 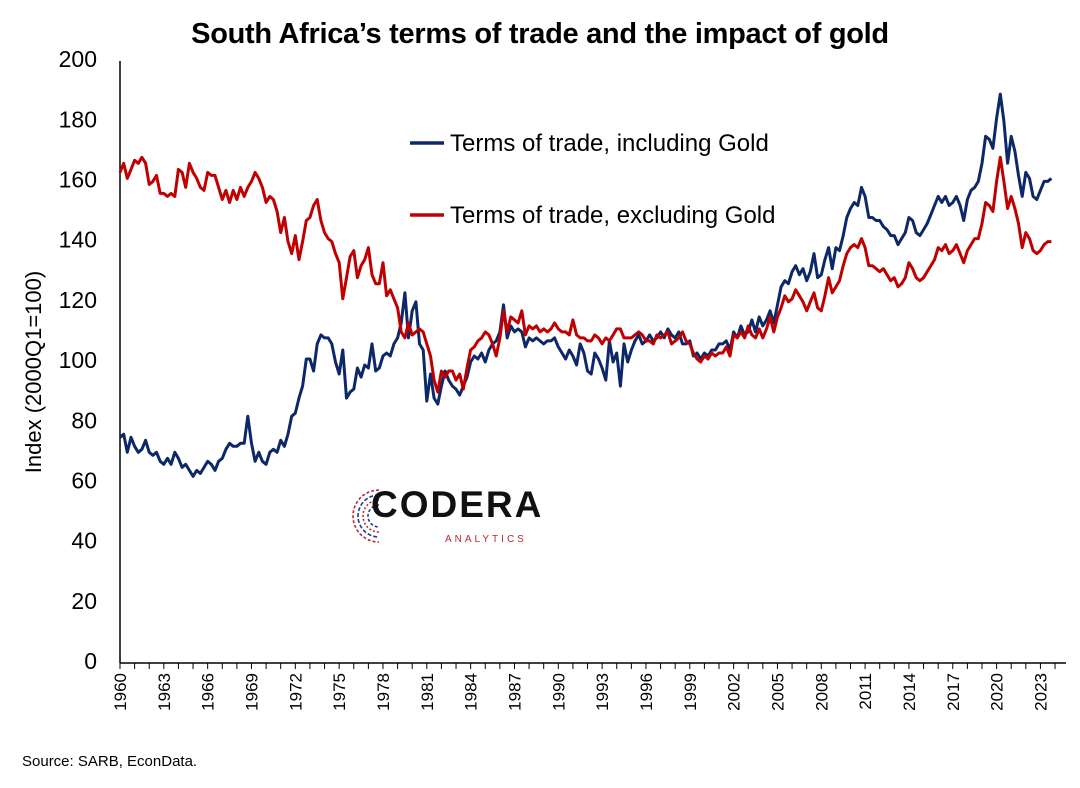 What do you see at coordinates (208, 692) in the screenshot?
I see `x-tick-label: 1966` at bounding box center [208, 692].